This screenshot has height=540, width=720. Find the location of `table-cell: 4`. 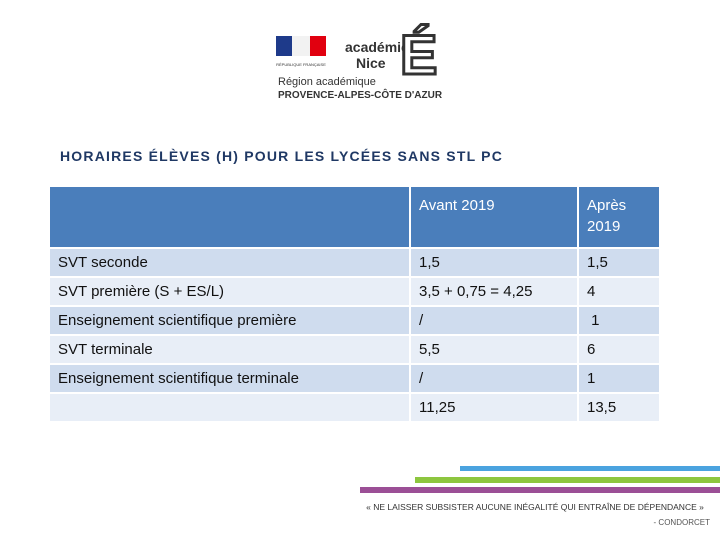

table-cell: 4 is located at coordinates (619, 292).